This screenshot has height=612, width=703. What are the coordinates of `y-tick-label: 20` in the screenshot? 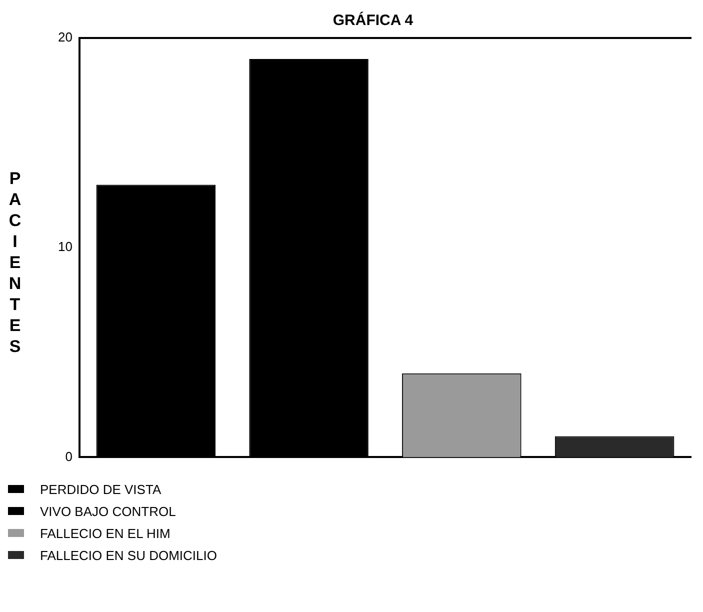 It's located at (65, 37).